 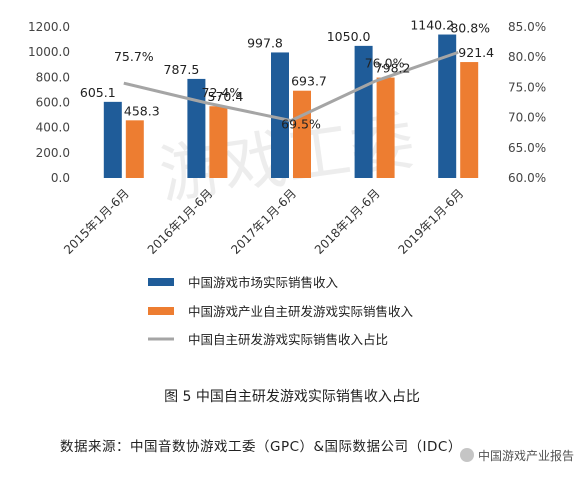 I want to click on line-self-developed-share, so click(x=291, y=86).